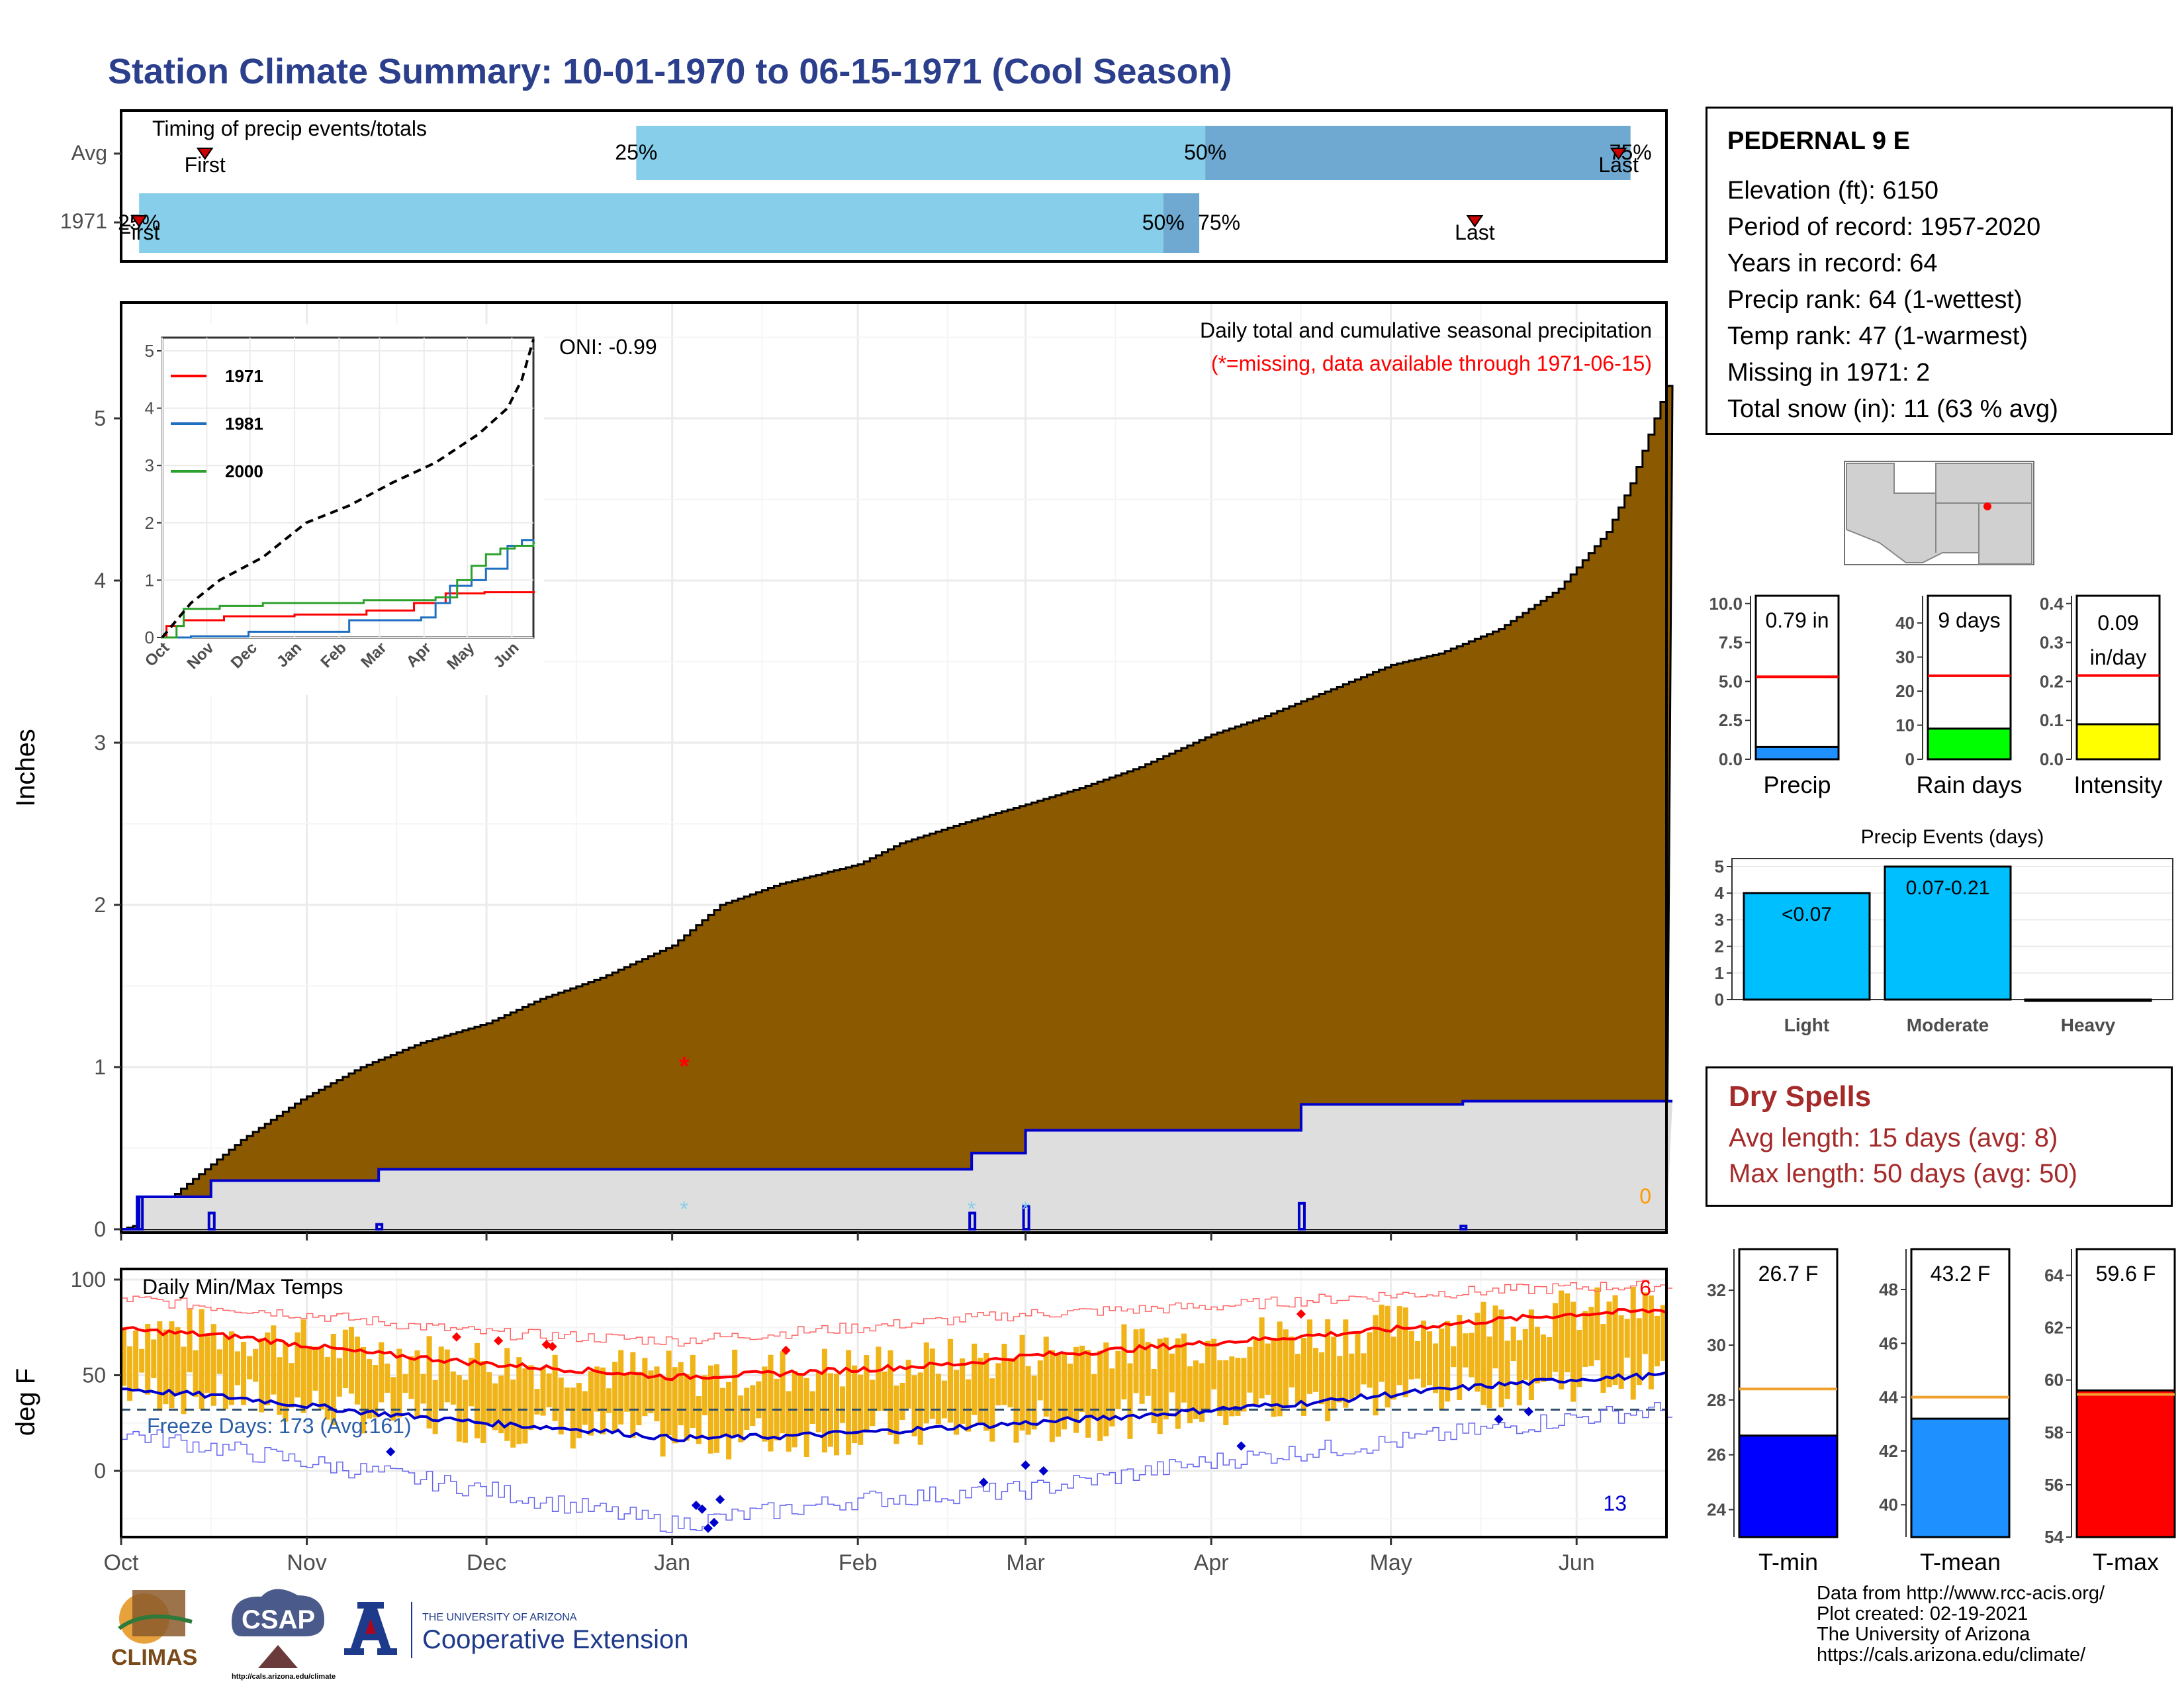 Image resolution: width=2184 pixels, height=1688 pixels. I want to click on summary-y-tick-label: 0.1, so click(2052, 720).